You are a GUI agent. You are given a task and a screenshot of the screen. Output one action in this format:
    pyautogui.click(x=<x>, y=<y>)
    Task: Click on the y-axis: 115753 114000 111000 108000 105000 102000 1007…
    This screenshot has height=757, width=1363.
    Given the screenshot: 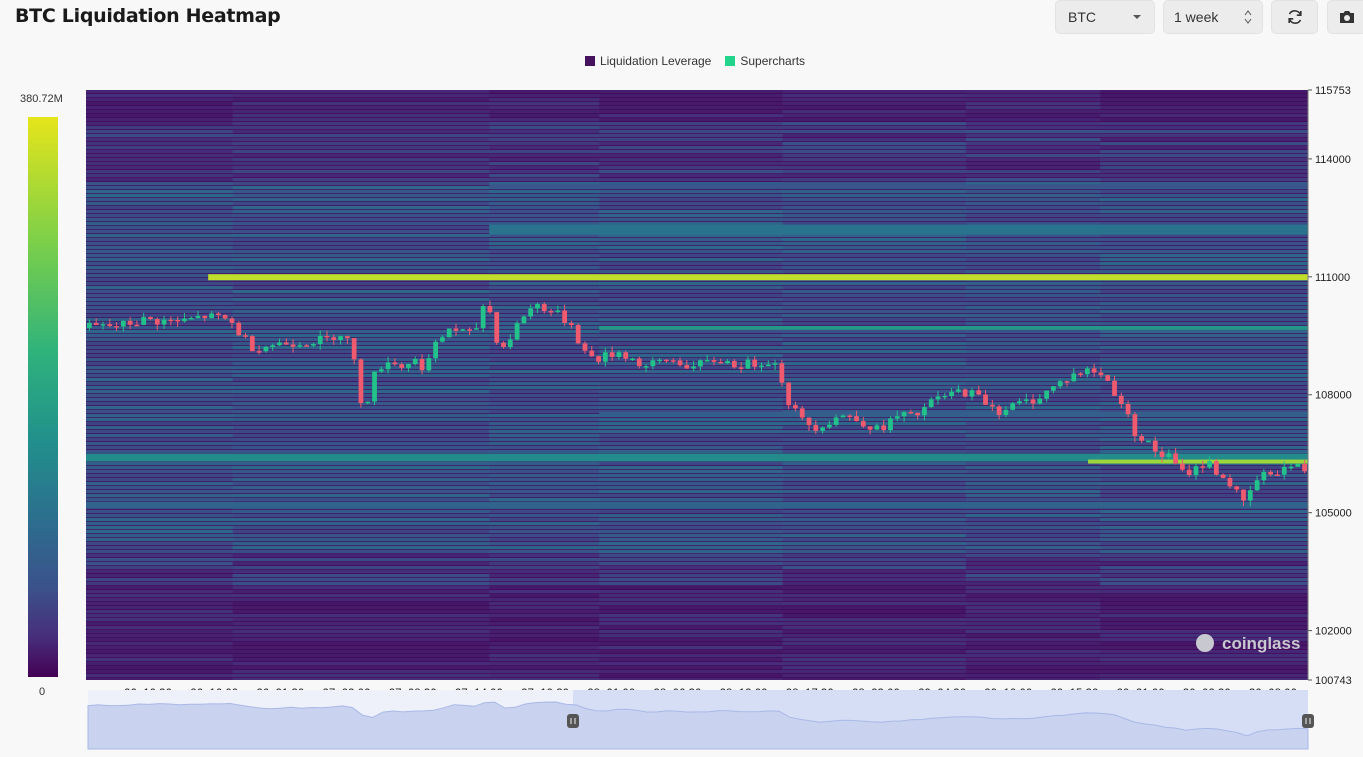 What is the action you would take?
    pyautogui.click(x=1329, y=386)
    